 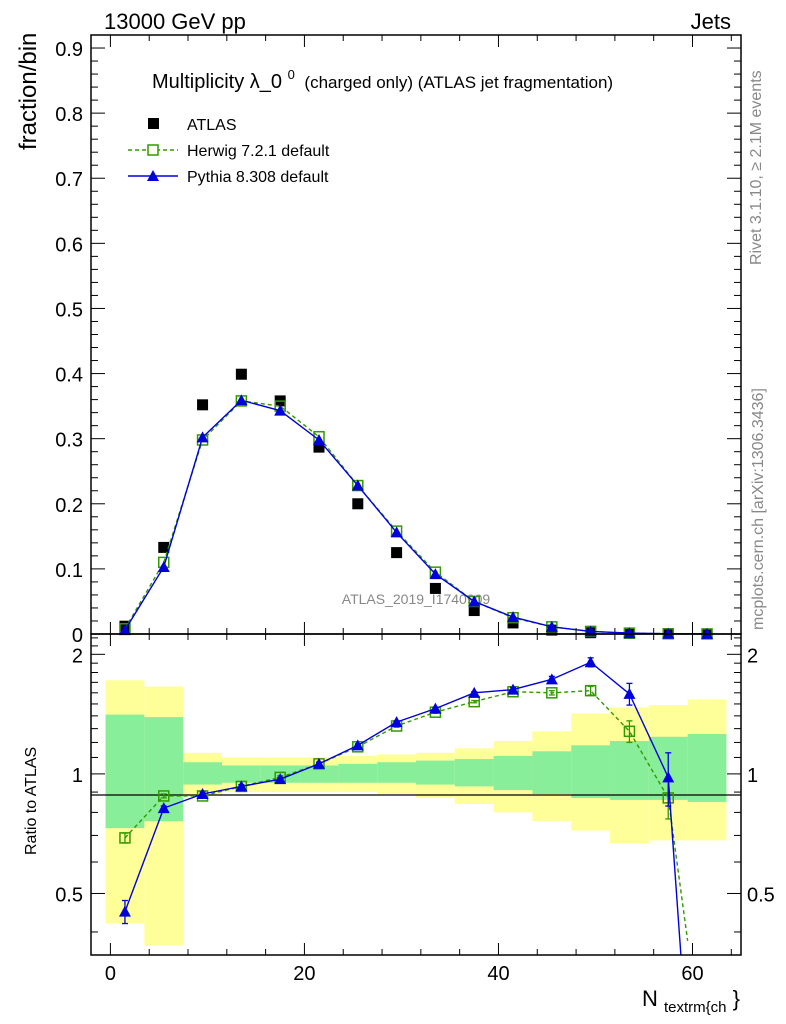 I want to click on legend-entry-atlas: ATLAS, so click(x=192, y=125).